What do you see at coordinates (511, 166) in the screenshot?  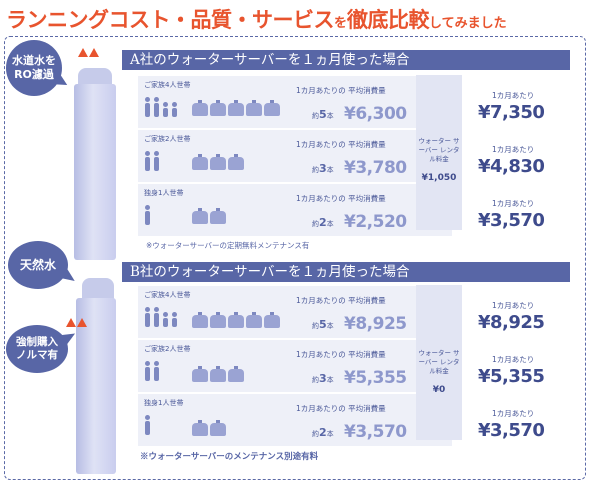 I see `monthly-total: ¥4,830` at bounding box center [511, 166].